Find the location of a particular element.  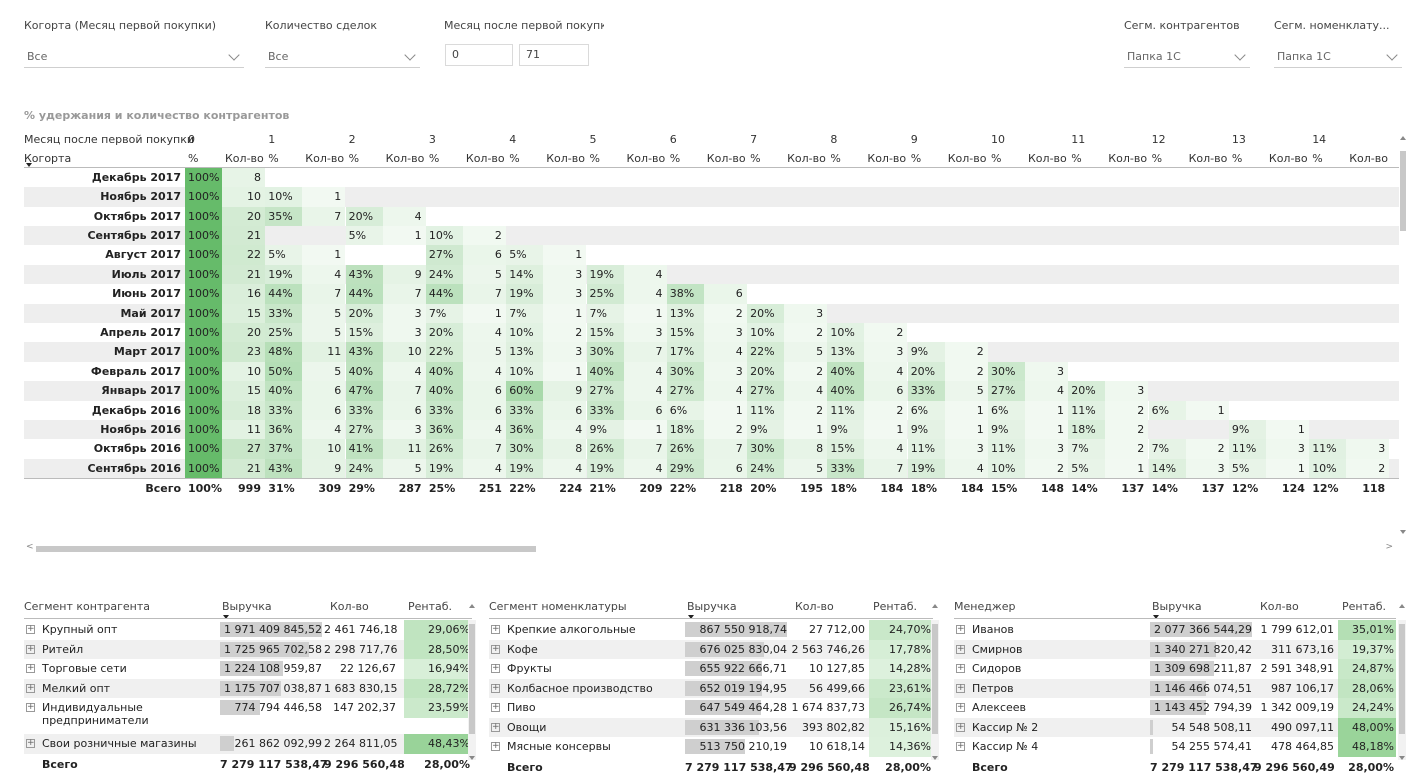

deals-dropdown: Все is located at coordinates (342, 57).